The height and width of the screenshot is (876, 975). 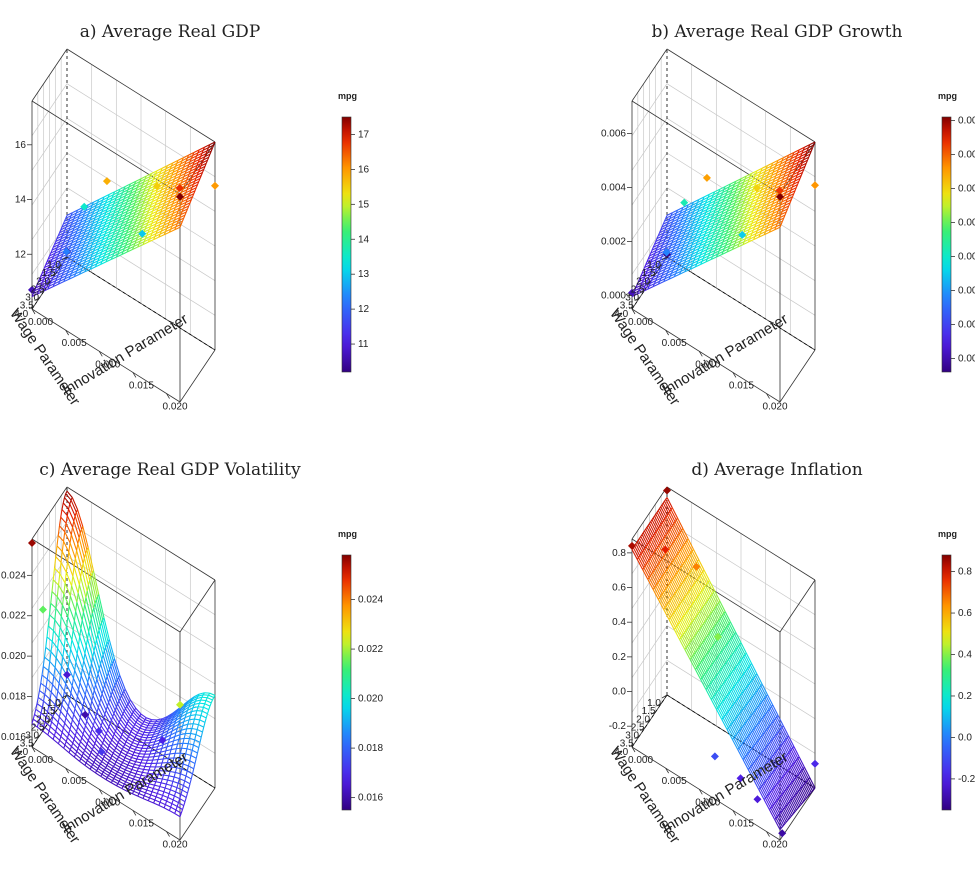 What do you see at coordinates (618, 726) in the screenshot?
I see `z-tick-label: -0.2` at bounding box center [618, 726].